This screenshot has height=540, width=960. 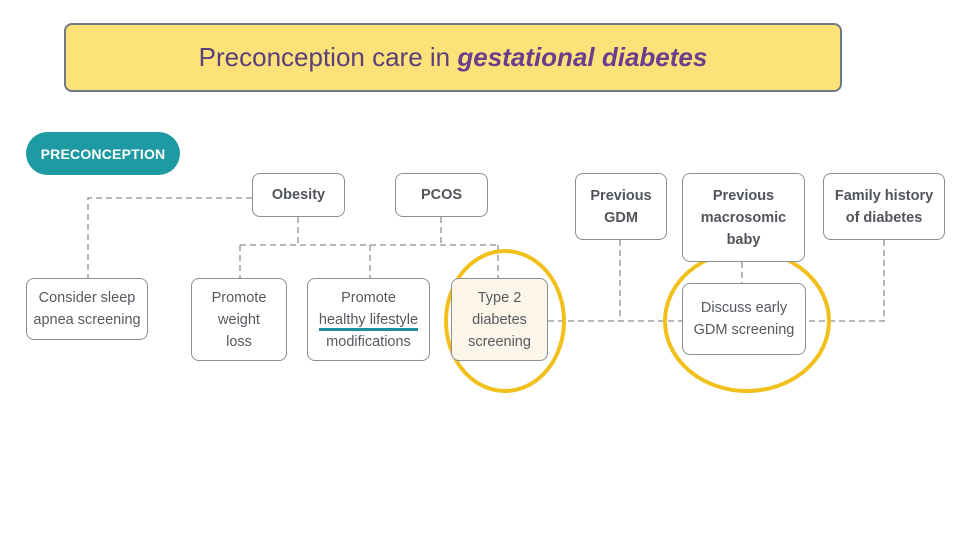 What do you see at coordinates (87, 320) in the screenshot?
I see `sleep-apnea-line2: apnea screening` at bounding box center [87, 320].